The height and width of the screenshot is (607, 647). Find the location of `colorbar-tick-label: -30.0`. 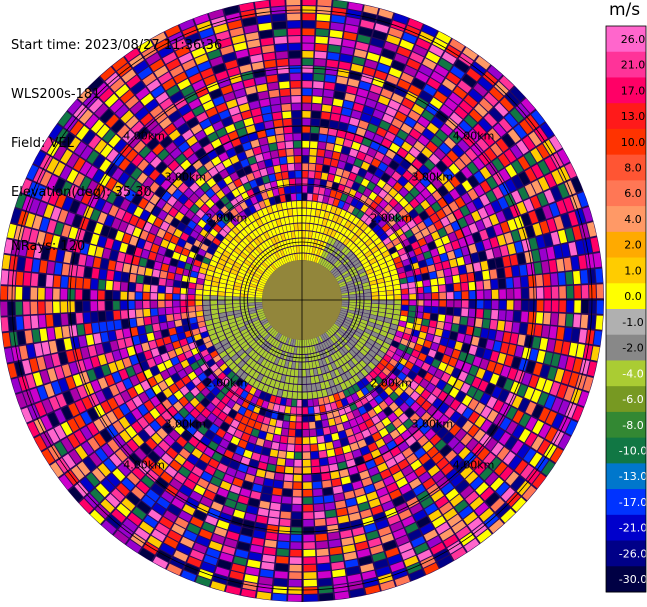

colorbar-tick-label: -30.0 is located at coordinates (633, 579).